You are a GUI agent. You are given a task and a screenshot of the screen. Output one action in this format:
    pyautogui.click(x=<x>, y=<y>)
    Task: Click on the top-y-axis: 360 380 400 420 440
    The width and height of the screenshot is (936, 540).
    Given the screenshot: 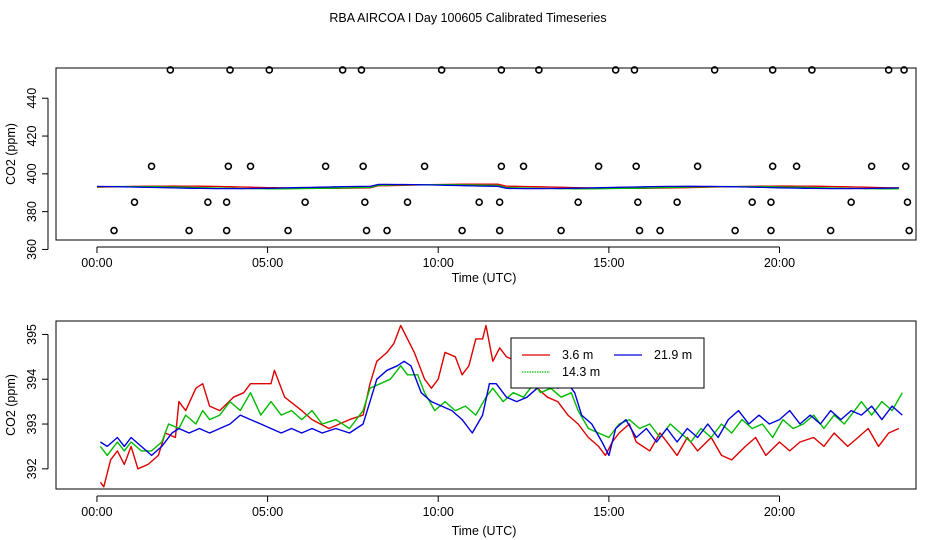 What is the action you would take?
    pyautogui.click(x=37, y=174)
    